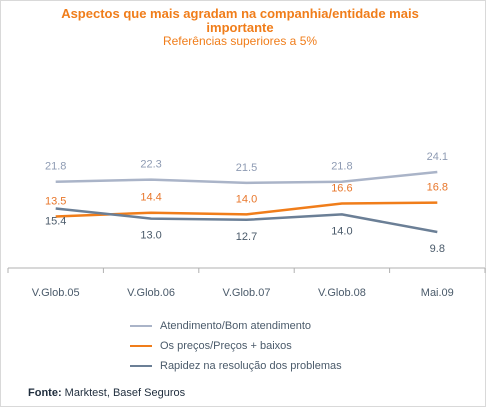  What do you see at coordinates (342, 293) in the screenshot?
I see `x-tick-label: V.Glob.08` at bounding box center [342, 293].